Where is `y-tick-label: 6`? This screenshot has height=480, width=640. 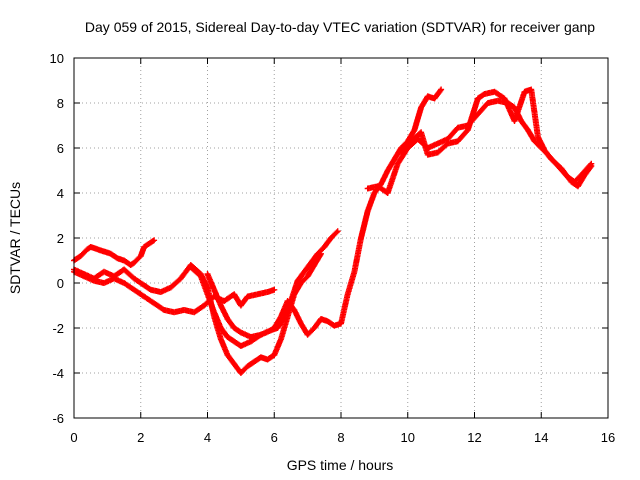
y-tick-label: 6 is located at coordinates (60, 148).